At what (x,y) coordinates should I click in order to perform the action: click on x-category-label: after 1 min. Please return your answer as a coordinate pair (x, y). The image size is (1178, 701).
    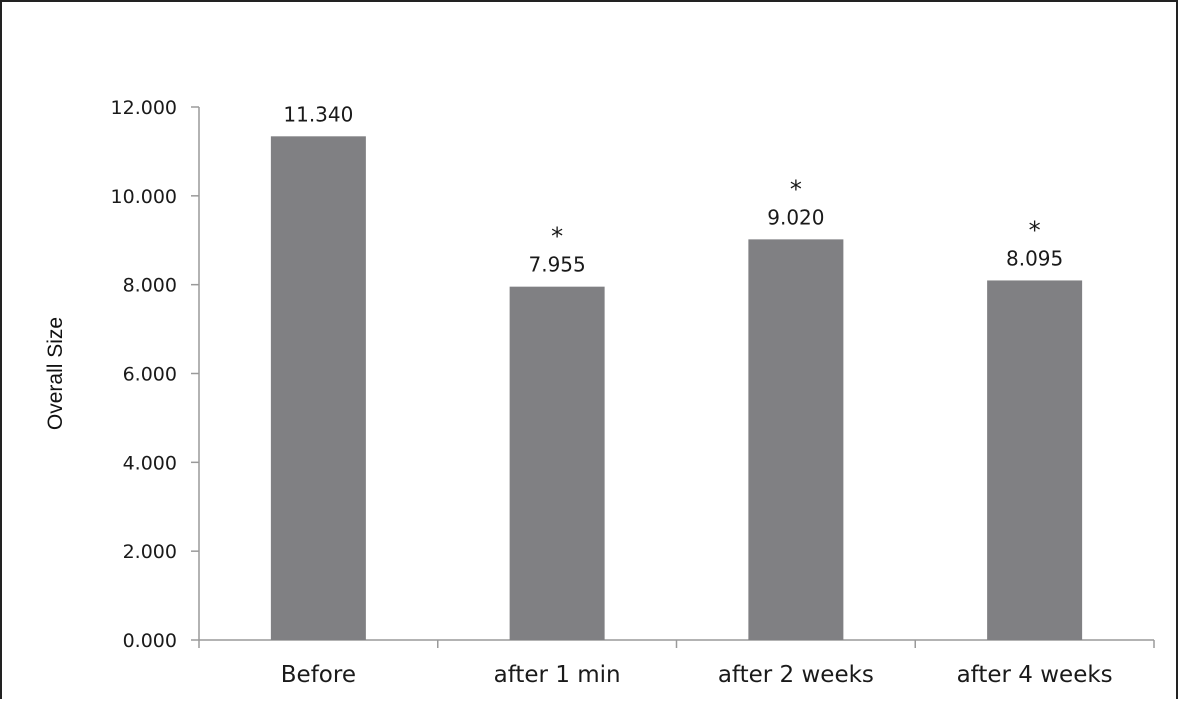
    Looking at the image, I should click on (557, 675).